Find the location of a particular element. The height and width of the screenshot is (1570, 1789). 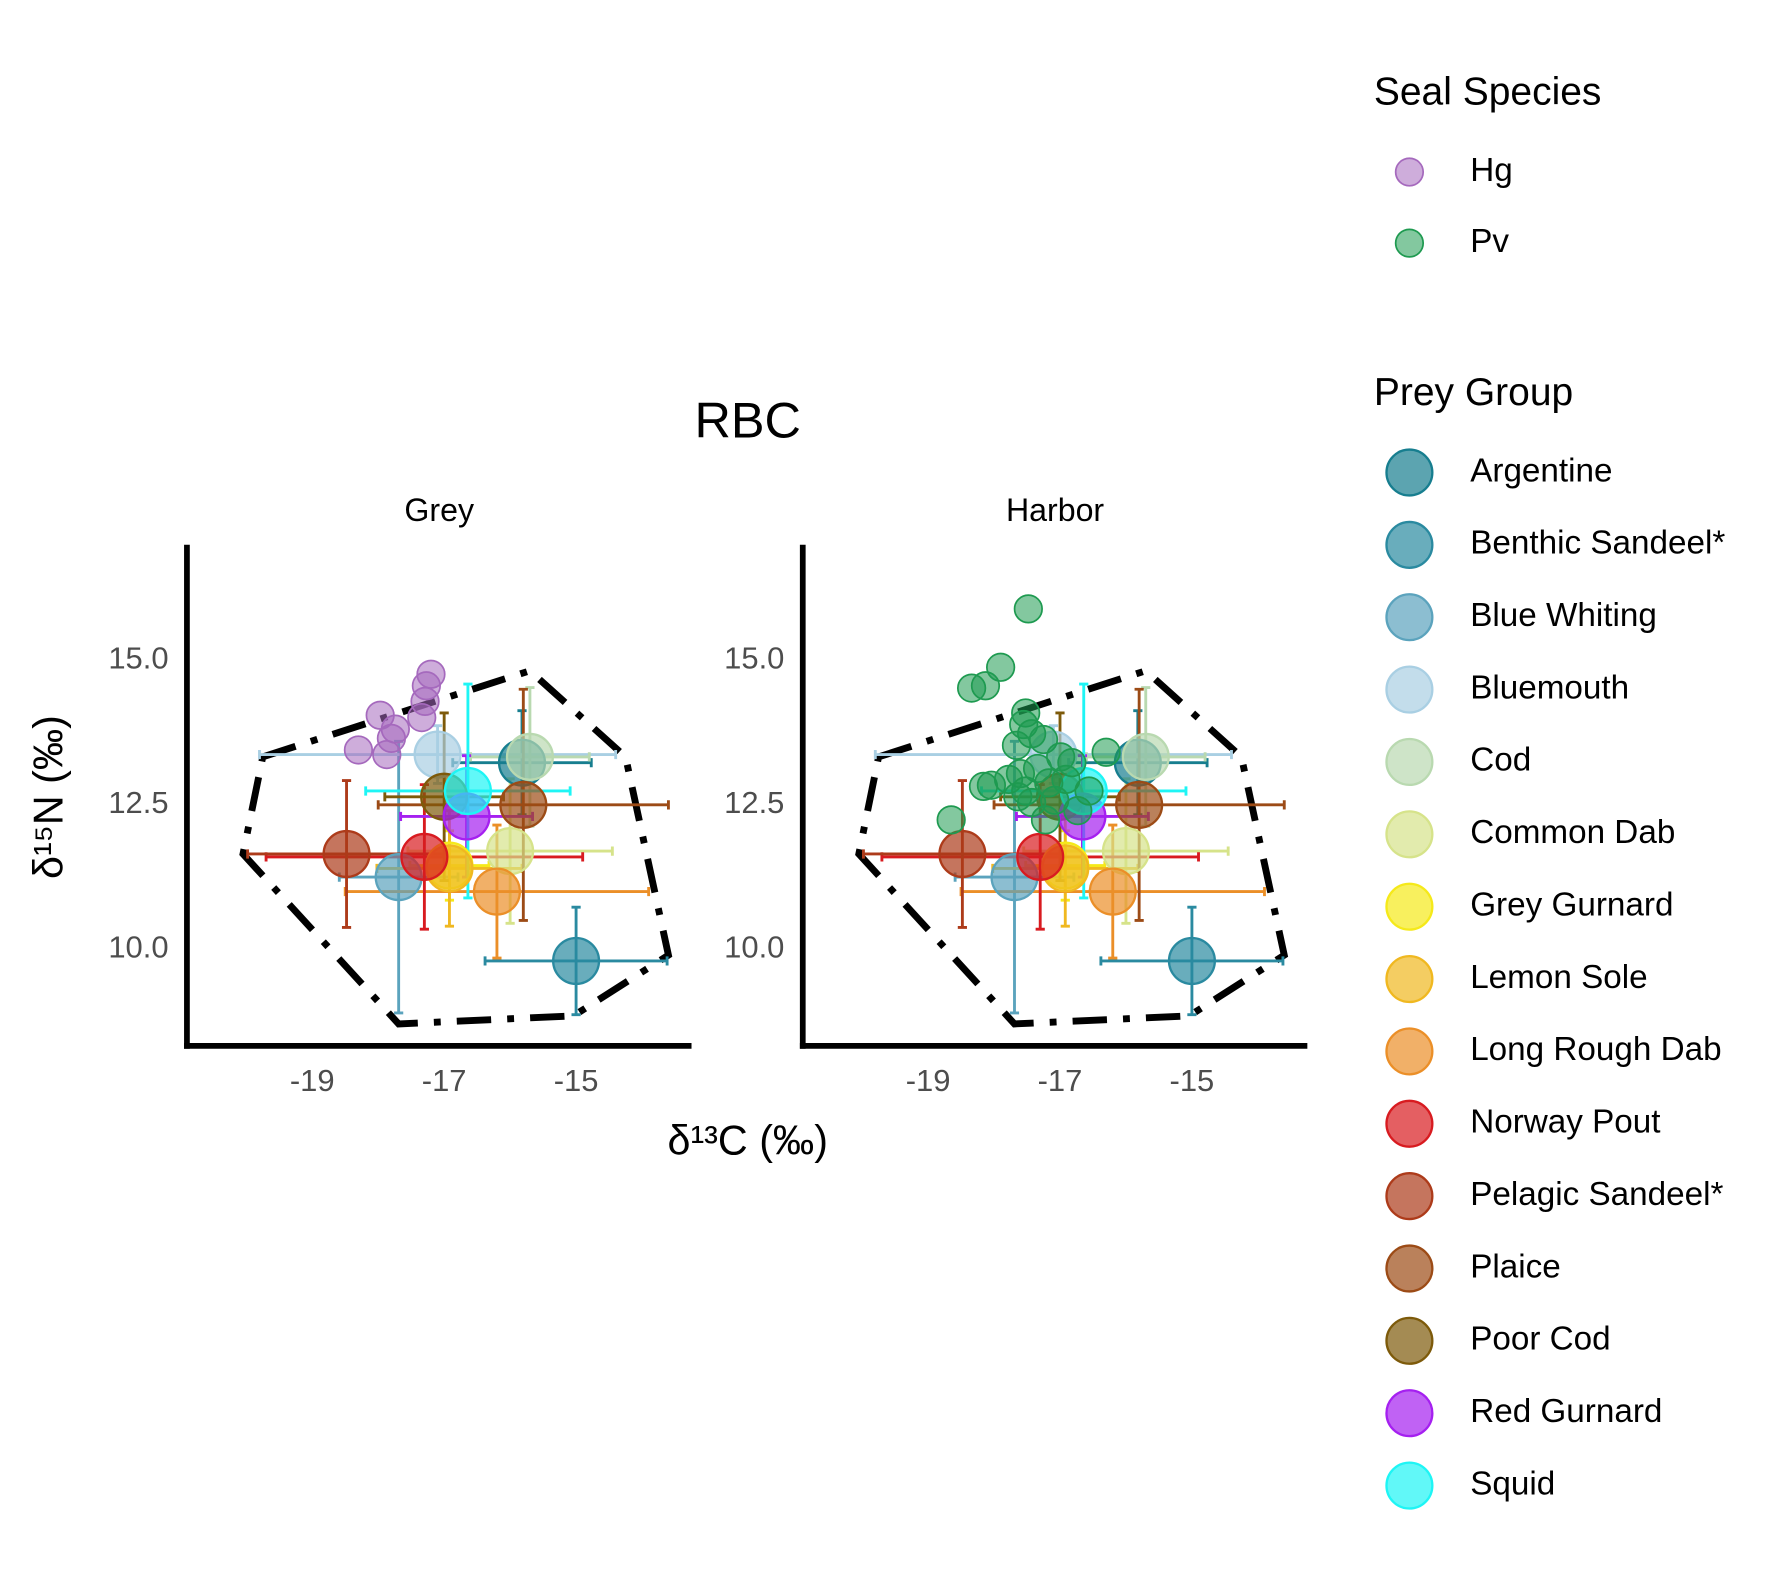

legend-label: Argentine is located at coordinates (1541, 470).